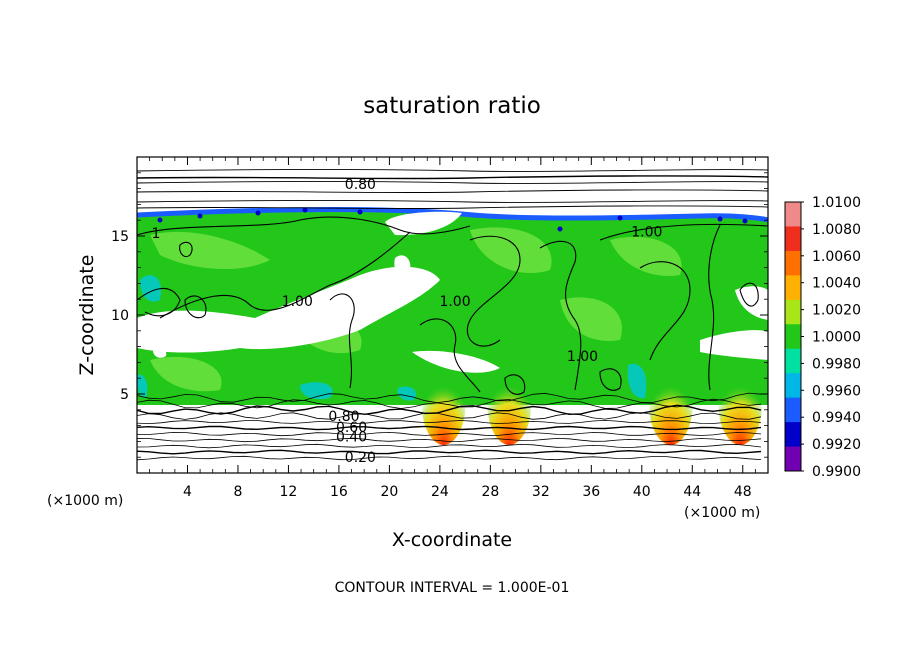 This screenshot has width=904, height=654. What do you see at coordinates (237, 492) in the screenshot?
I see `x-tick-label: 8` at bounding box center [237, 492].